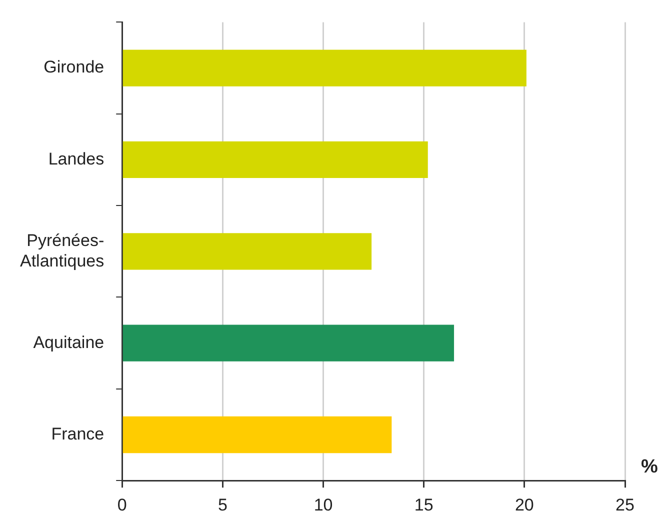 Image resolution: width=662 pixels, height=526 pixels. I want to click on y-tick-label: Landes, so click(76, 158).